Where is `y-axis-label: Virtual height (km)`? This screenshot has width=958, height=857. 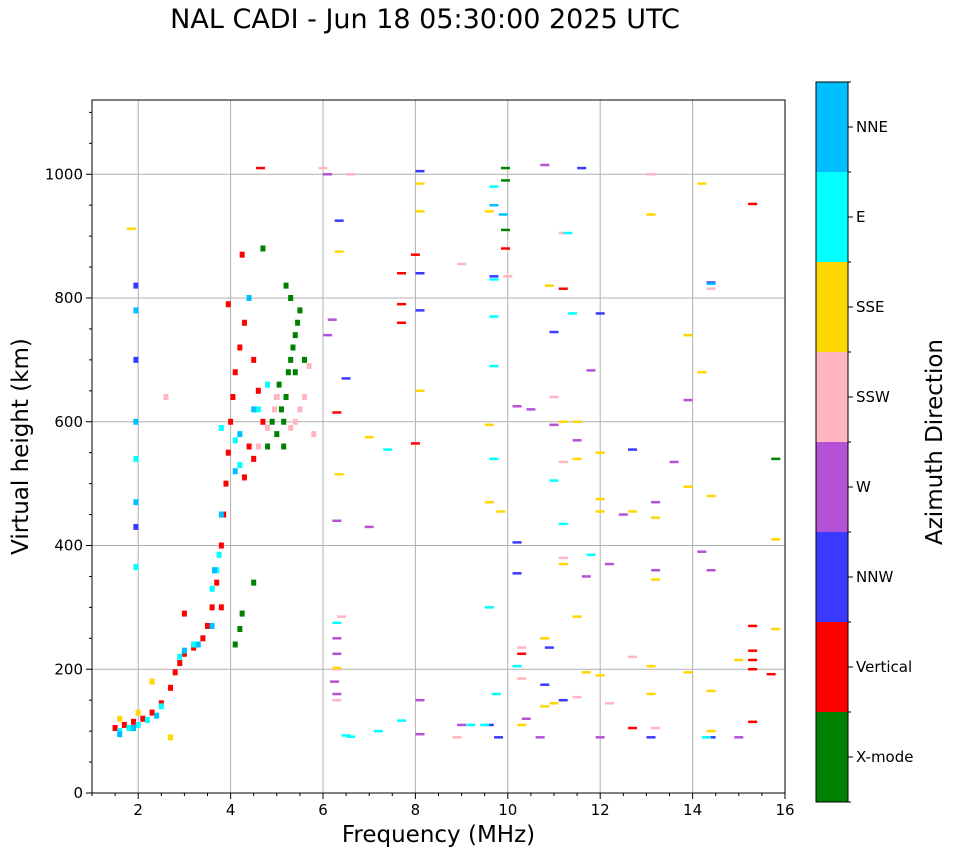
y-axis-label: Virtual height (km) is located at coordinates (21, 446).